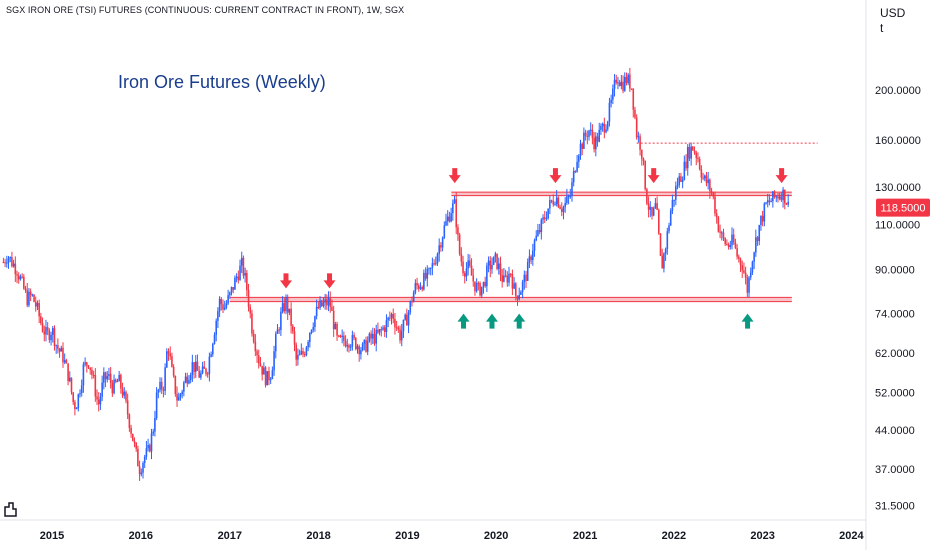  What do you see at coordinates (897, 225) in the screenshot?
I see `y-tick-label: 110.0000` at bounding box center [897, 225].